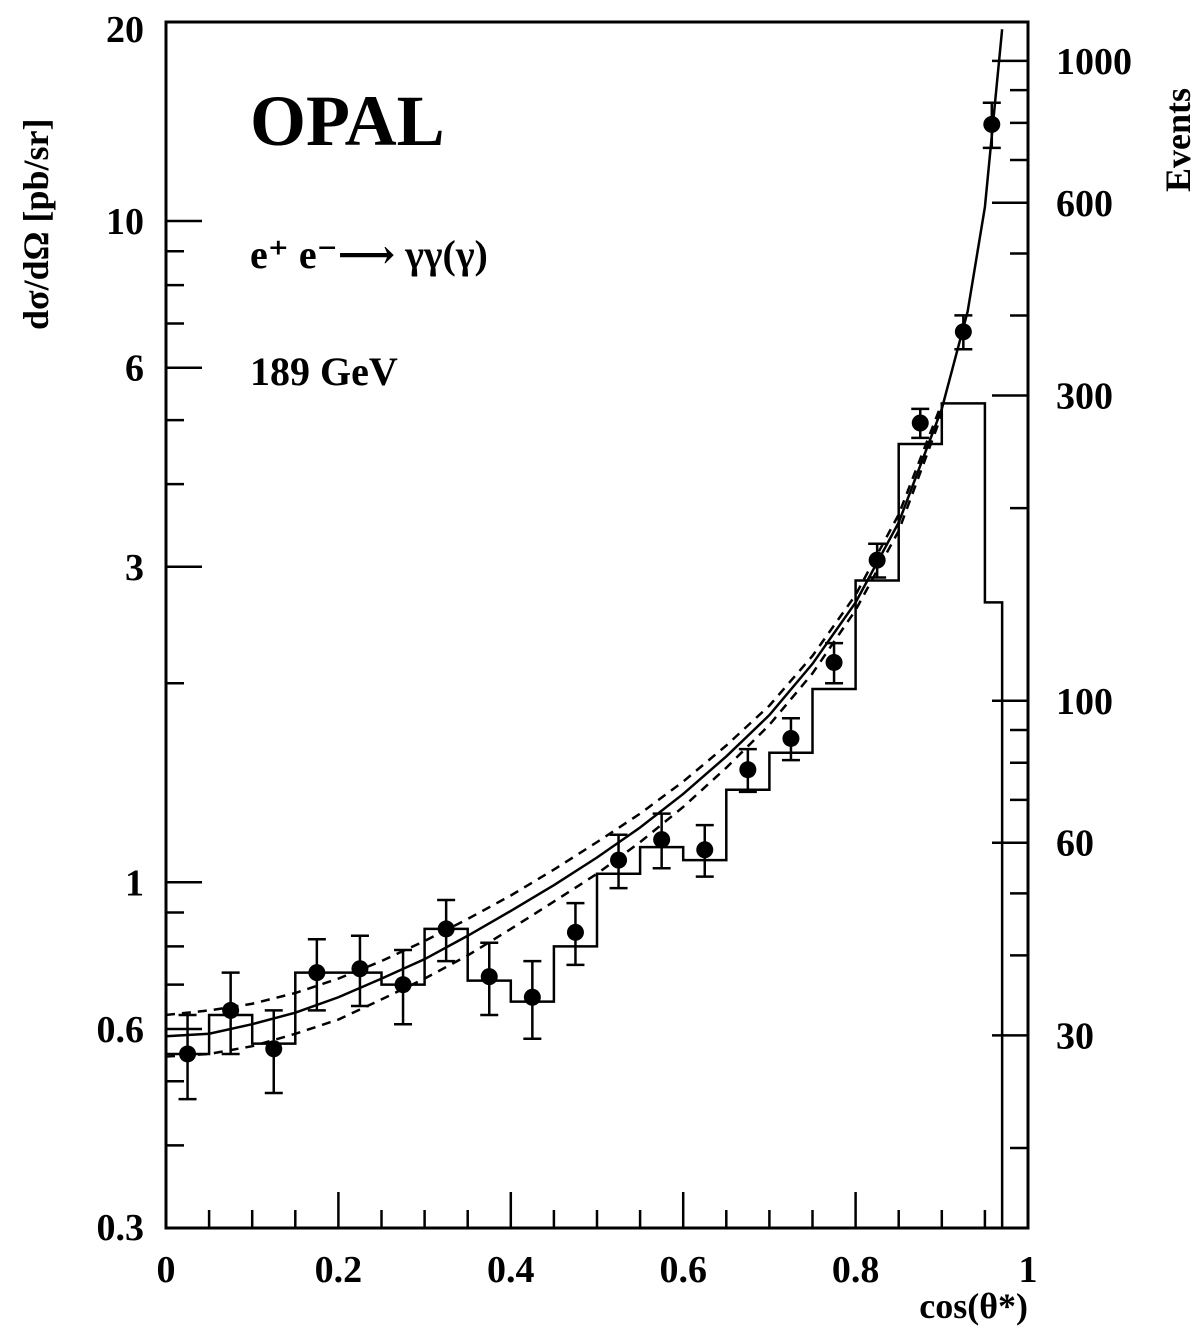 The image size is (1202, 1332). What do you see at coordinates (1084, 702) in the screenshot?
I see `y2-tick-label: 100` at bounding box center [1084, 702].